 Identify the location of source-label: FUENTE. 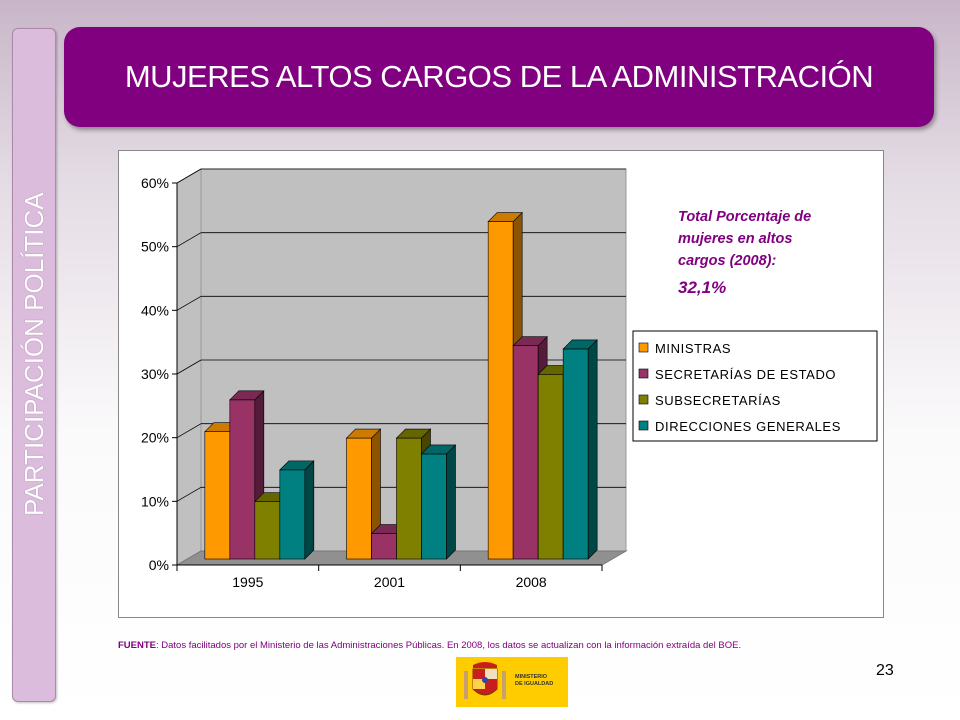
(137, 645).